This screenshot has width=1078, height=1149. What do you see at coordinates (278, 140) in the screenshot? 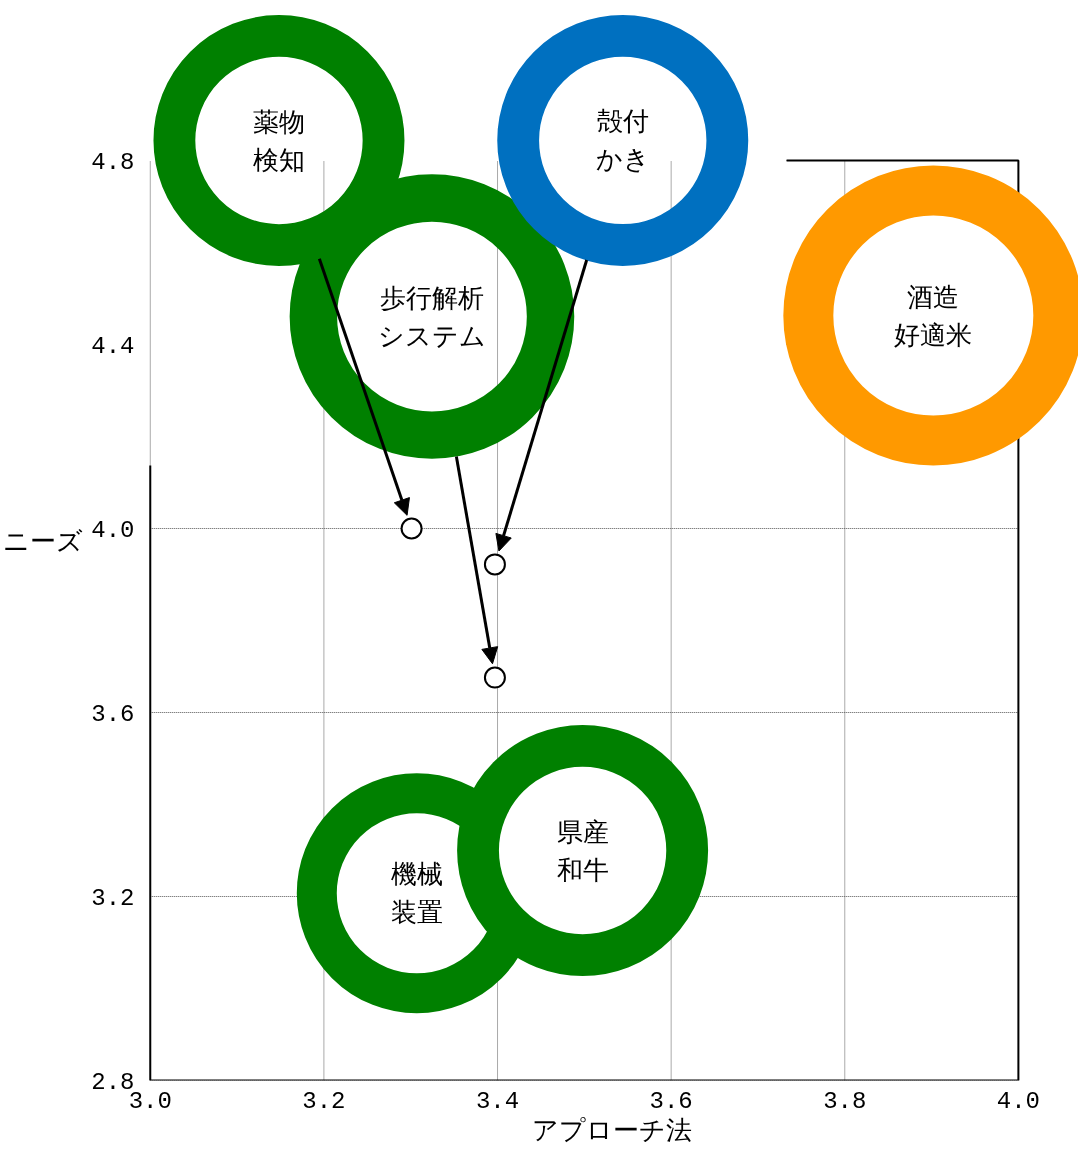
I see `annotation: 薬物検知` at bounding box center [278, 140].